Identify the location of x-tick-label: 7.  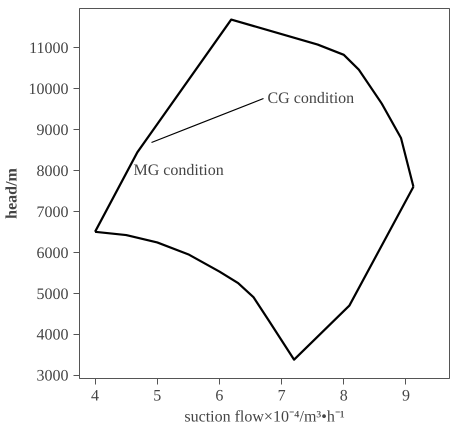
(282, 396).